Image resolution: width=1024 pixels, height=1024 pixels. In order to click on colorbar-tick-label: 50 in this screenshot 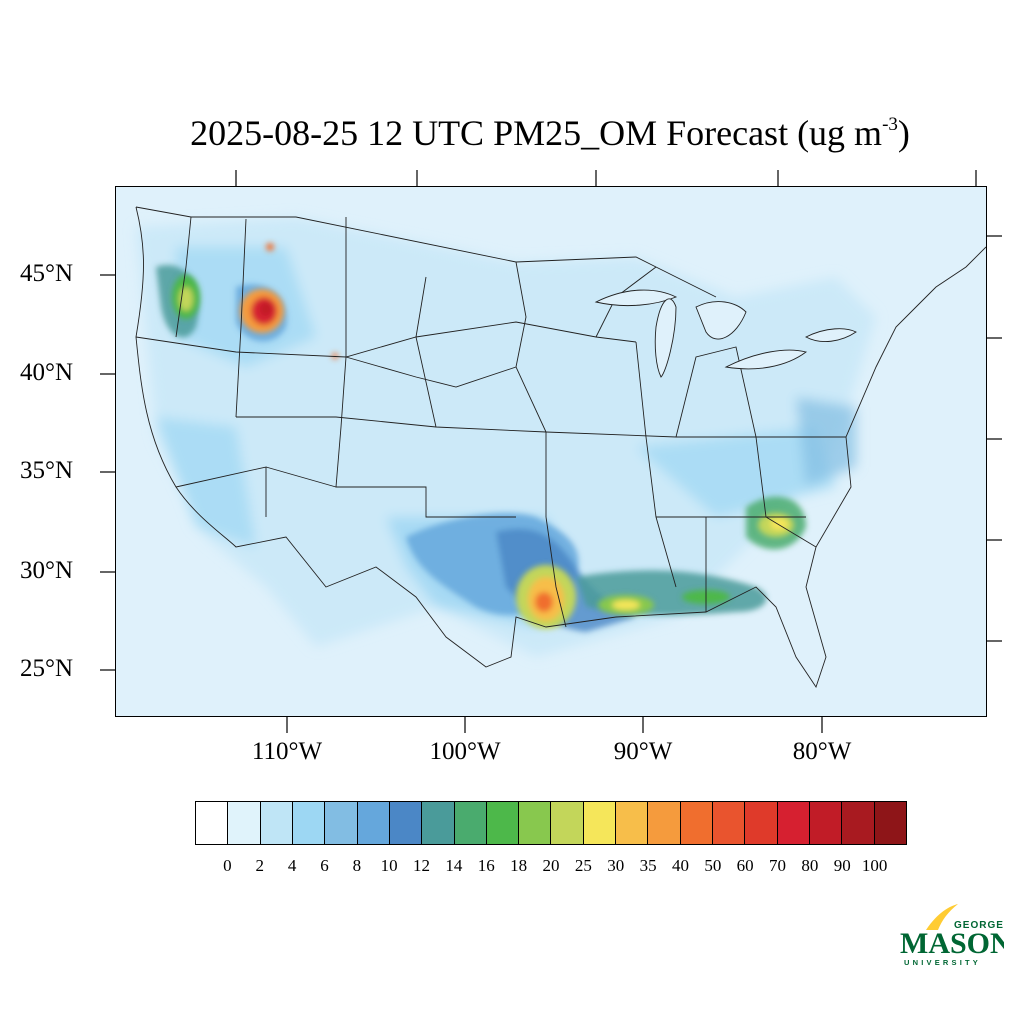, I will do `click(713, 865)`.